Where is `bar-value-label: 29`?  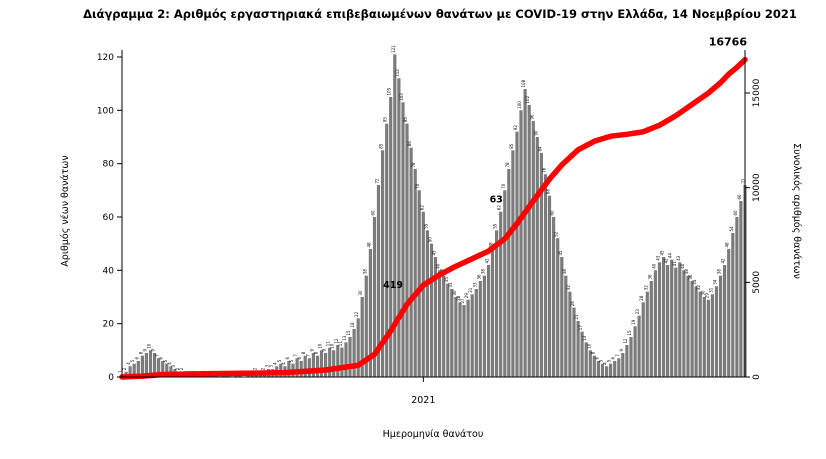 bar-value-label: 29 is located at coordinates (466, 296).